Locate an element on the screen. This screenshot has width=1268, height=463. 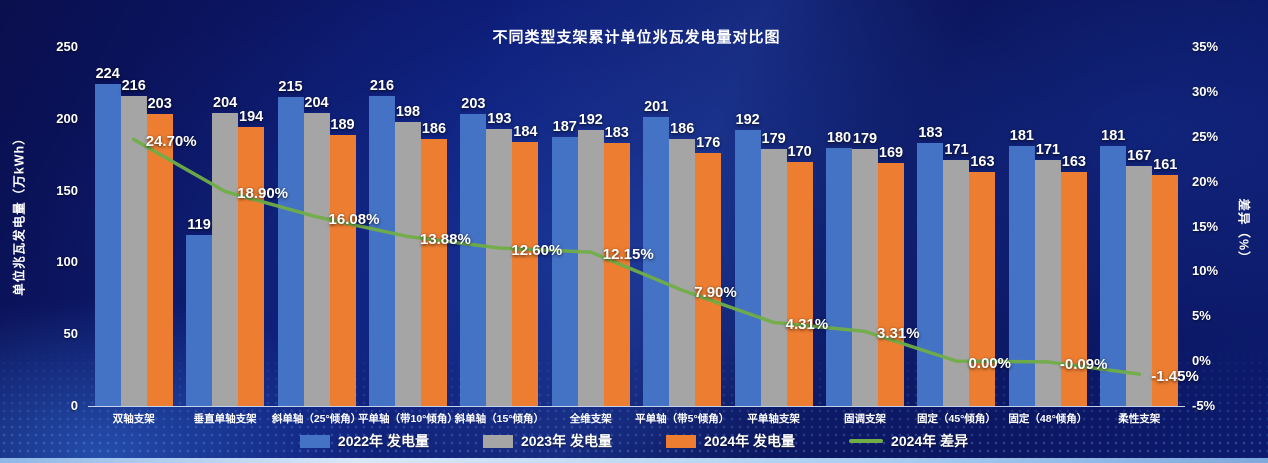
left-axis-tick-label: 250 is located at coordinates (67, 46).